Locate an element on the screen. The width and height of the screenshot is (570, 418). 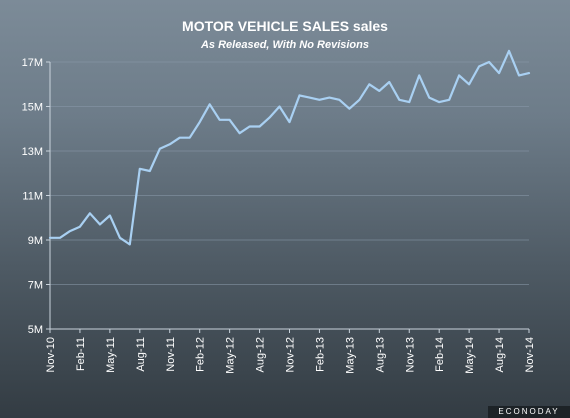
y-tick-label: 7M is located at coordinates (35, 286).